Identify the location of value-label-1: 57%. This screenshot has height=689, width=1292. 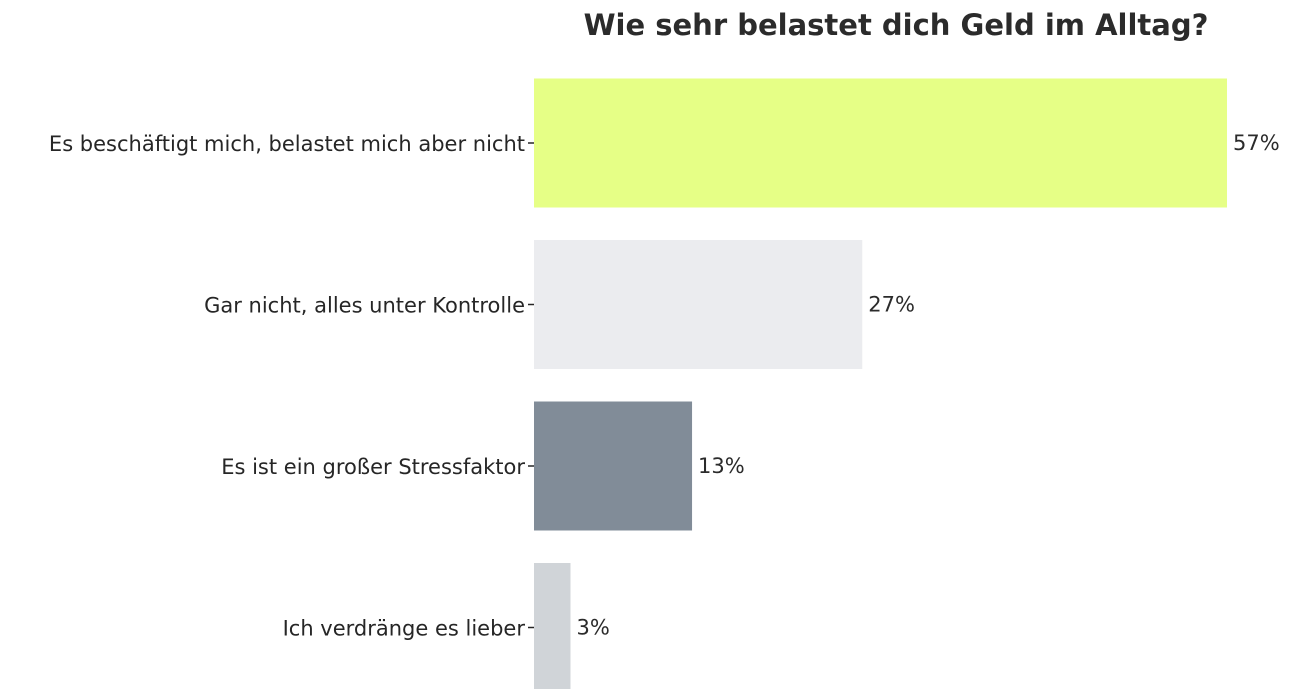
(1256, 143).